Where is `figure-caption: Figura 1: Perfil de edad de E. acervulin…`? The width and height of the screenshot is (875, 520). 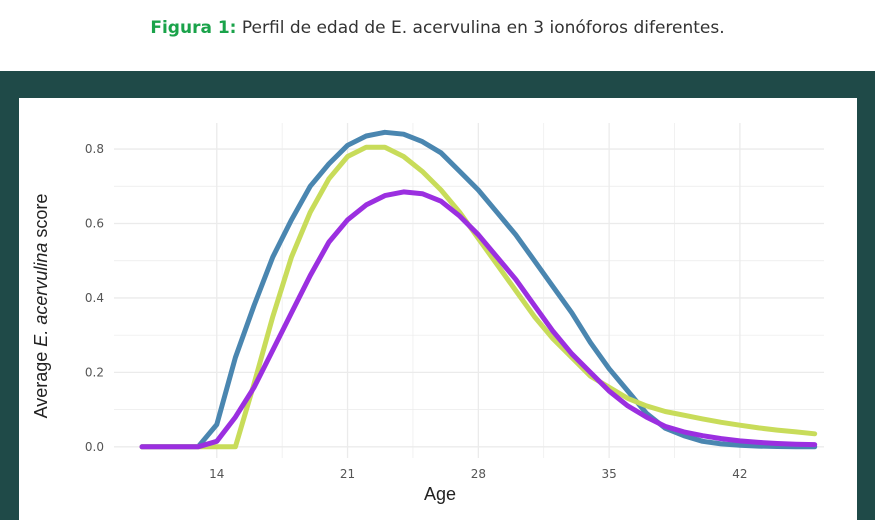 figure-caption: Figura 1: Perfil de edad de E. acervulin… is located at coordinates (437, 28).